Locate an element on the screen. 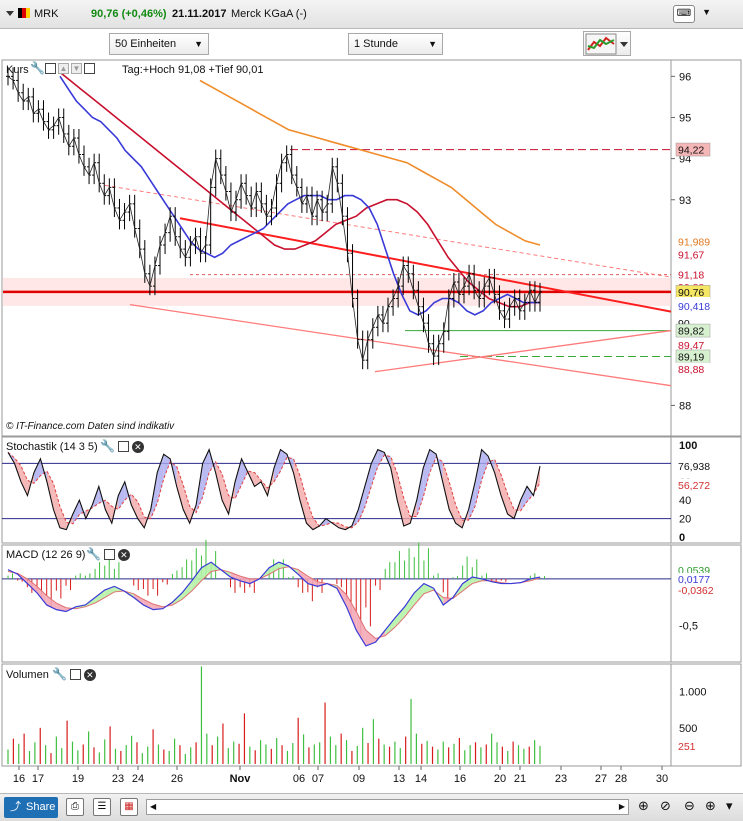 This screenshot has height=821, width=743. price-label: 94,22 is located at coordinates (691, 151).